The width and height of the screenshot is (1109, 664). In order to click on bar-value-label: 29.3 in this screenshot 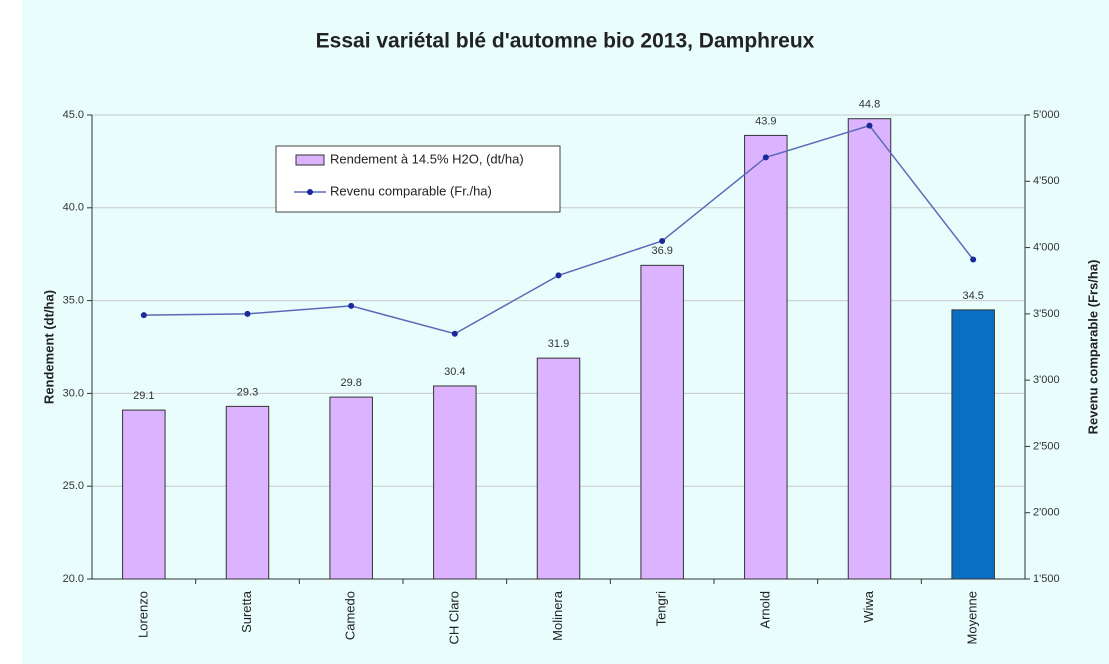, I will do `click(247, 392)`.